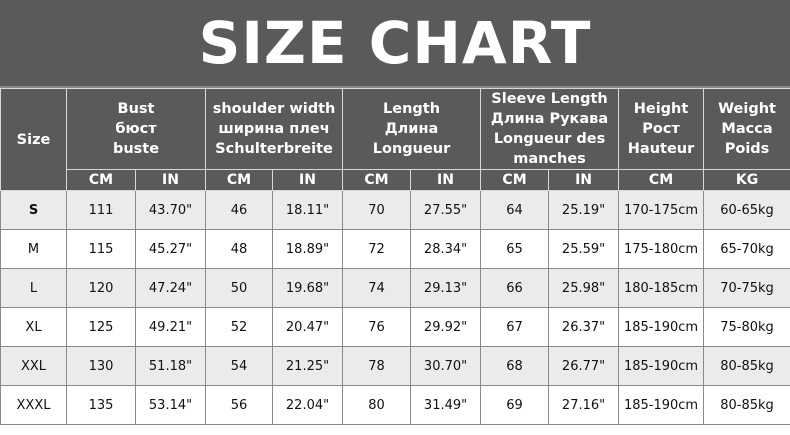  I want to click on value-cell: 19.68", so click(308, 288).